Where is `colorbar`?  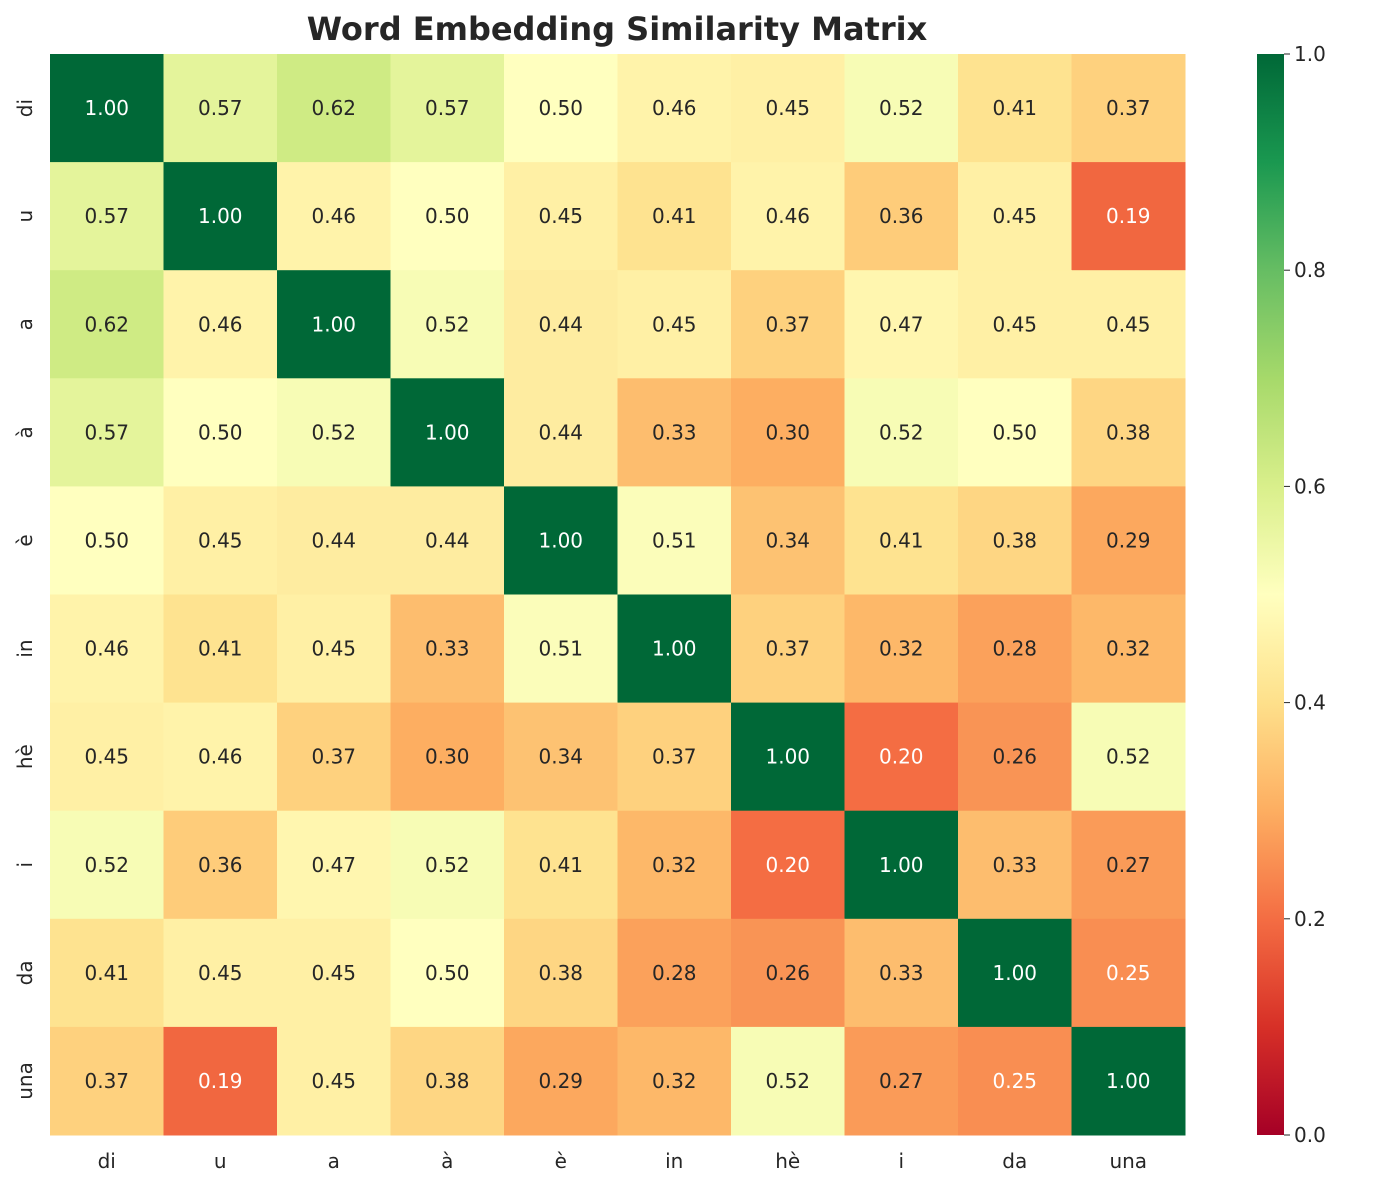
colorbar is located at coordinates (1270, 594).